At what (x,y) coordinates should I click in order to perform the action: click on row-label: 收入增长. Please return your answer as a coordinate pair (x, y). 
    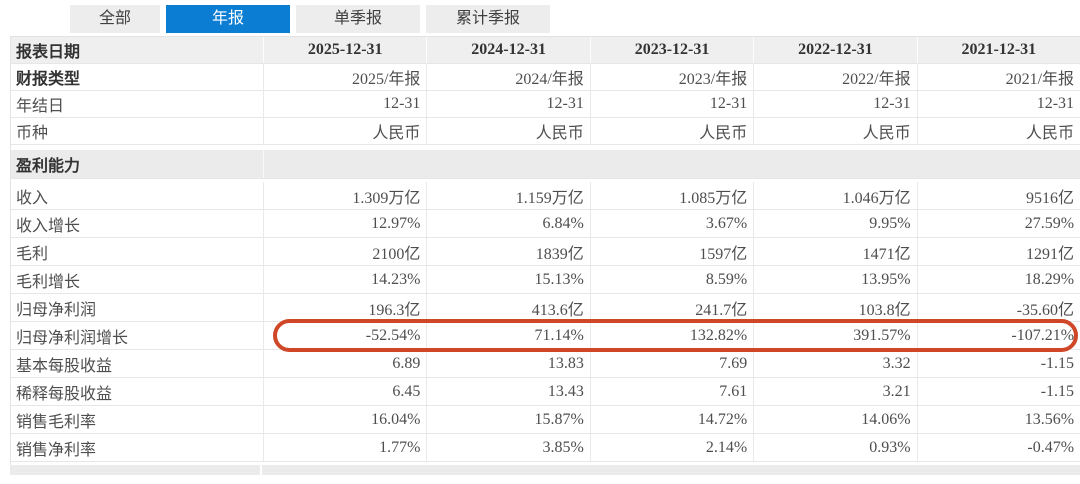
    Looking at the image, I should click on (48, 226).